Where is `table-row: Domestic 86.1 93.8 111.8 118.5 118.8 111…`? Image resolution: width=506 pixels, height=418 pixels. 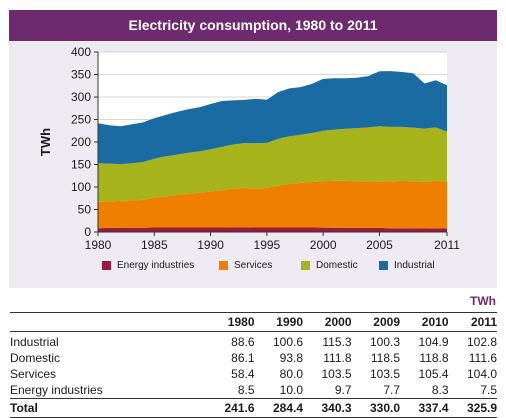 table-row: Domestic 86.1 93.8 111.8 118.5 118.8 111… is located at coordinates (253, 358).